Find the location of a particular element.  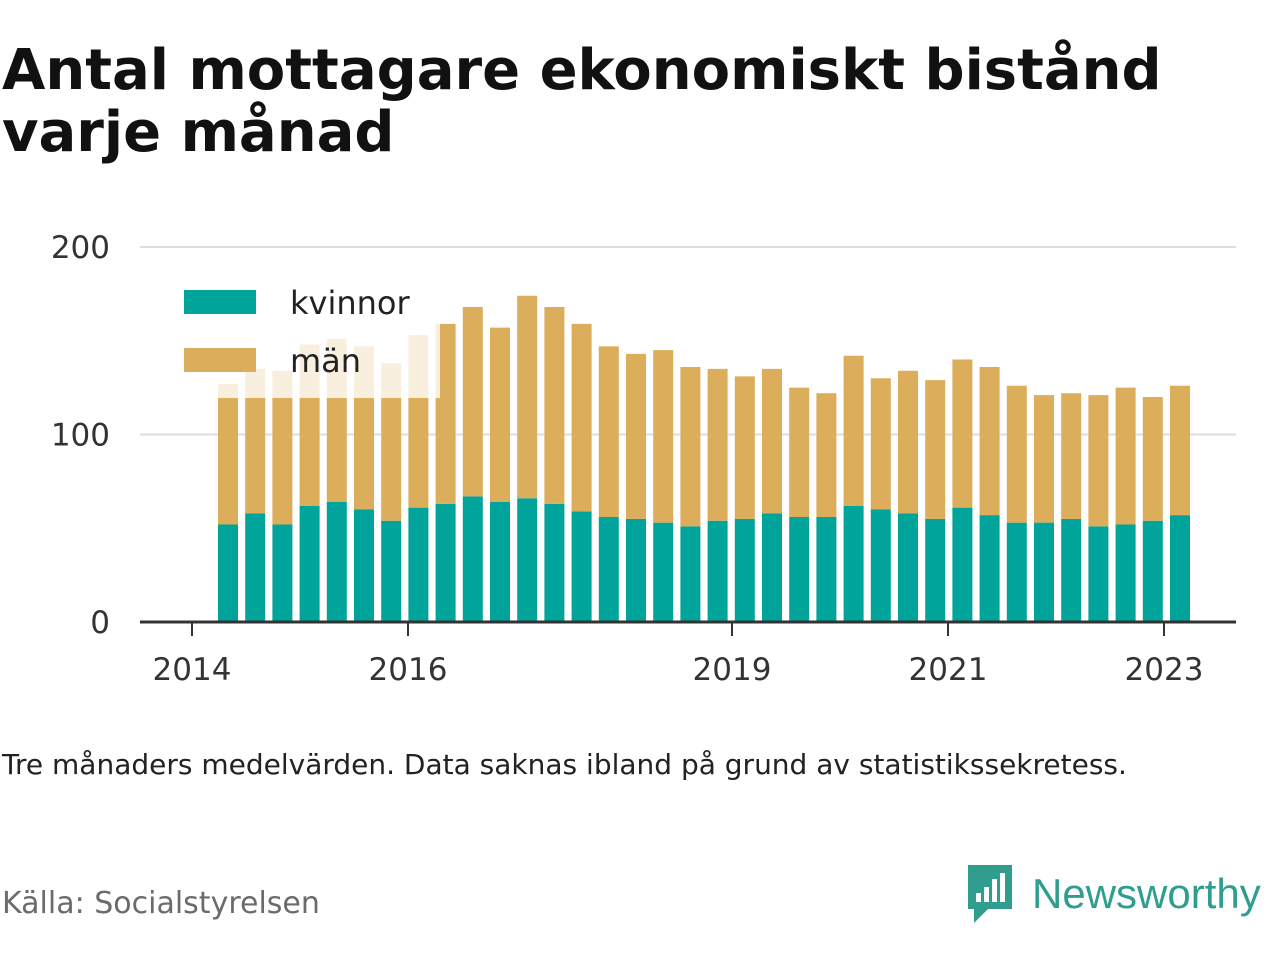

x-tick-label: 2016 is located at coordinates (408, 670).